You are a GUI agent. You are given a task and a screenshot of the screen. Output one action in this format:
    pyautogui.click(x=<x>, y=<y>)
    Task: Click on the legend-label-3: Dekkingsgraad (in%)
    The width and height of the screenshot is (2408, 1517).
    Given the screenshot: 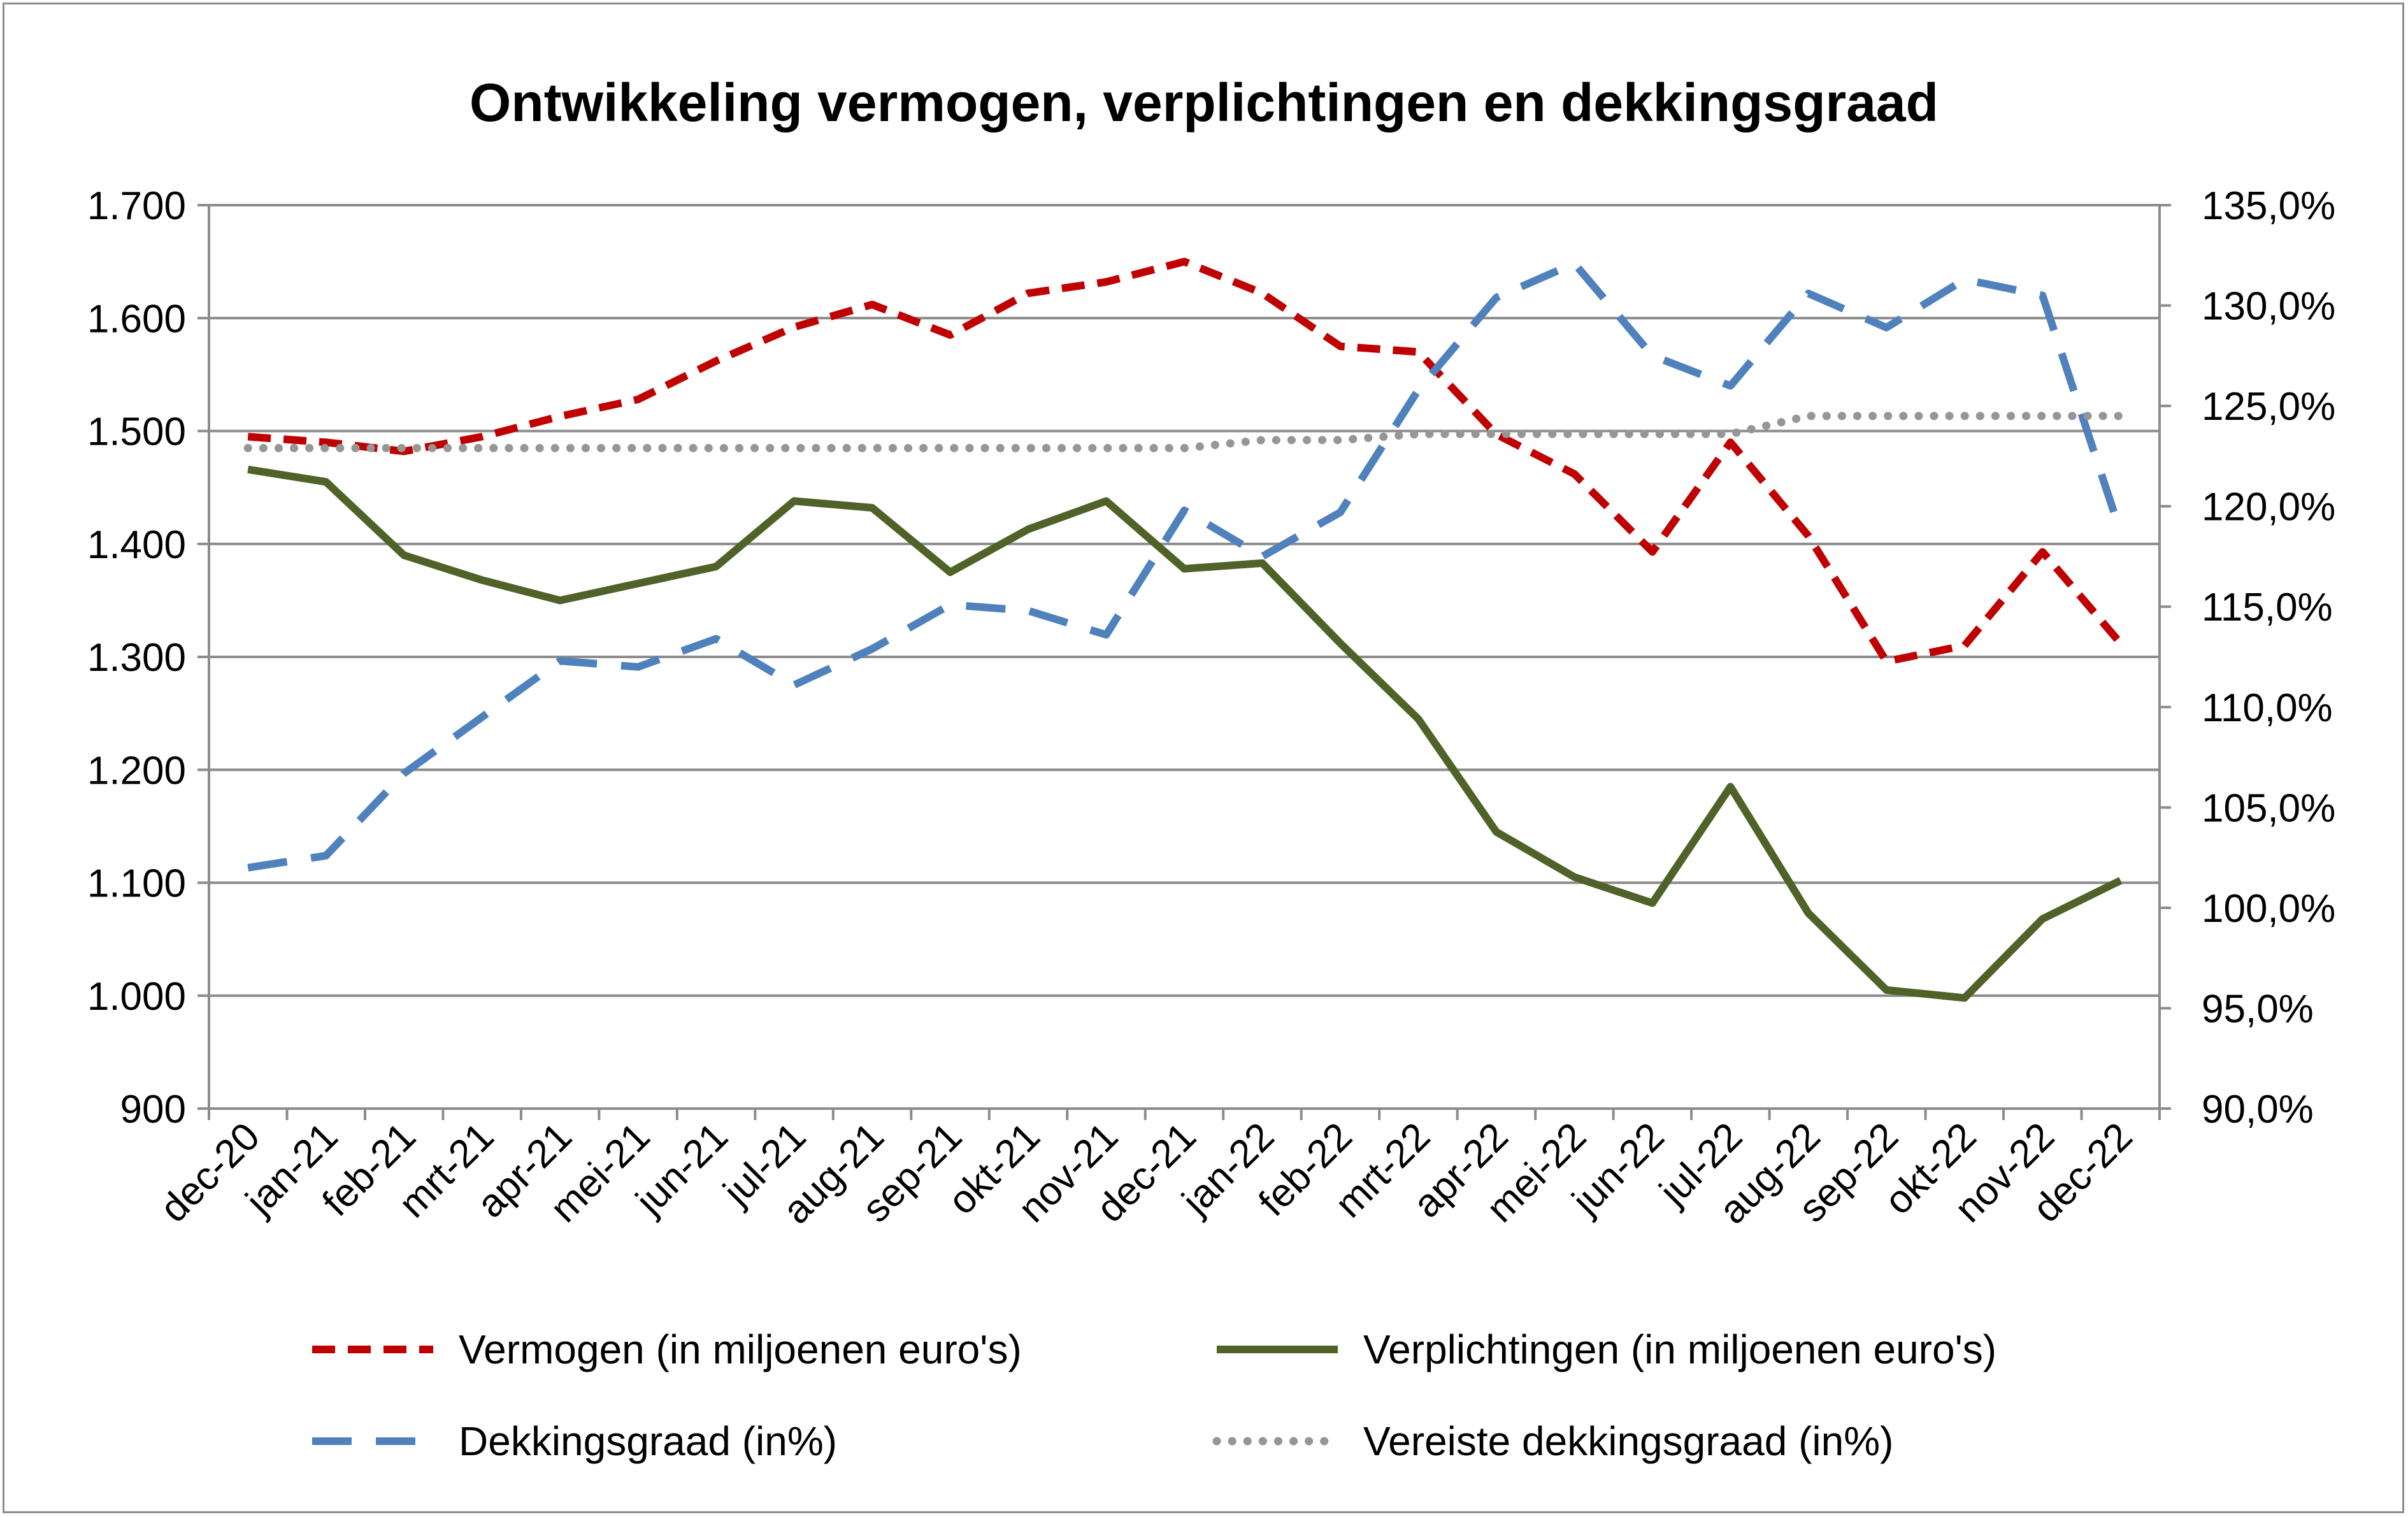 What is the action you would take?
    pyautogui.click(x=648, y=1441)
    